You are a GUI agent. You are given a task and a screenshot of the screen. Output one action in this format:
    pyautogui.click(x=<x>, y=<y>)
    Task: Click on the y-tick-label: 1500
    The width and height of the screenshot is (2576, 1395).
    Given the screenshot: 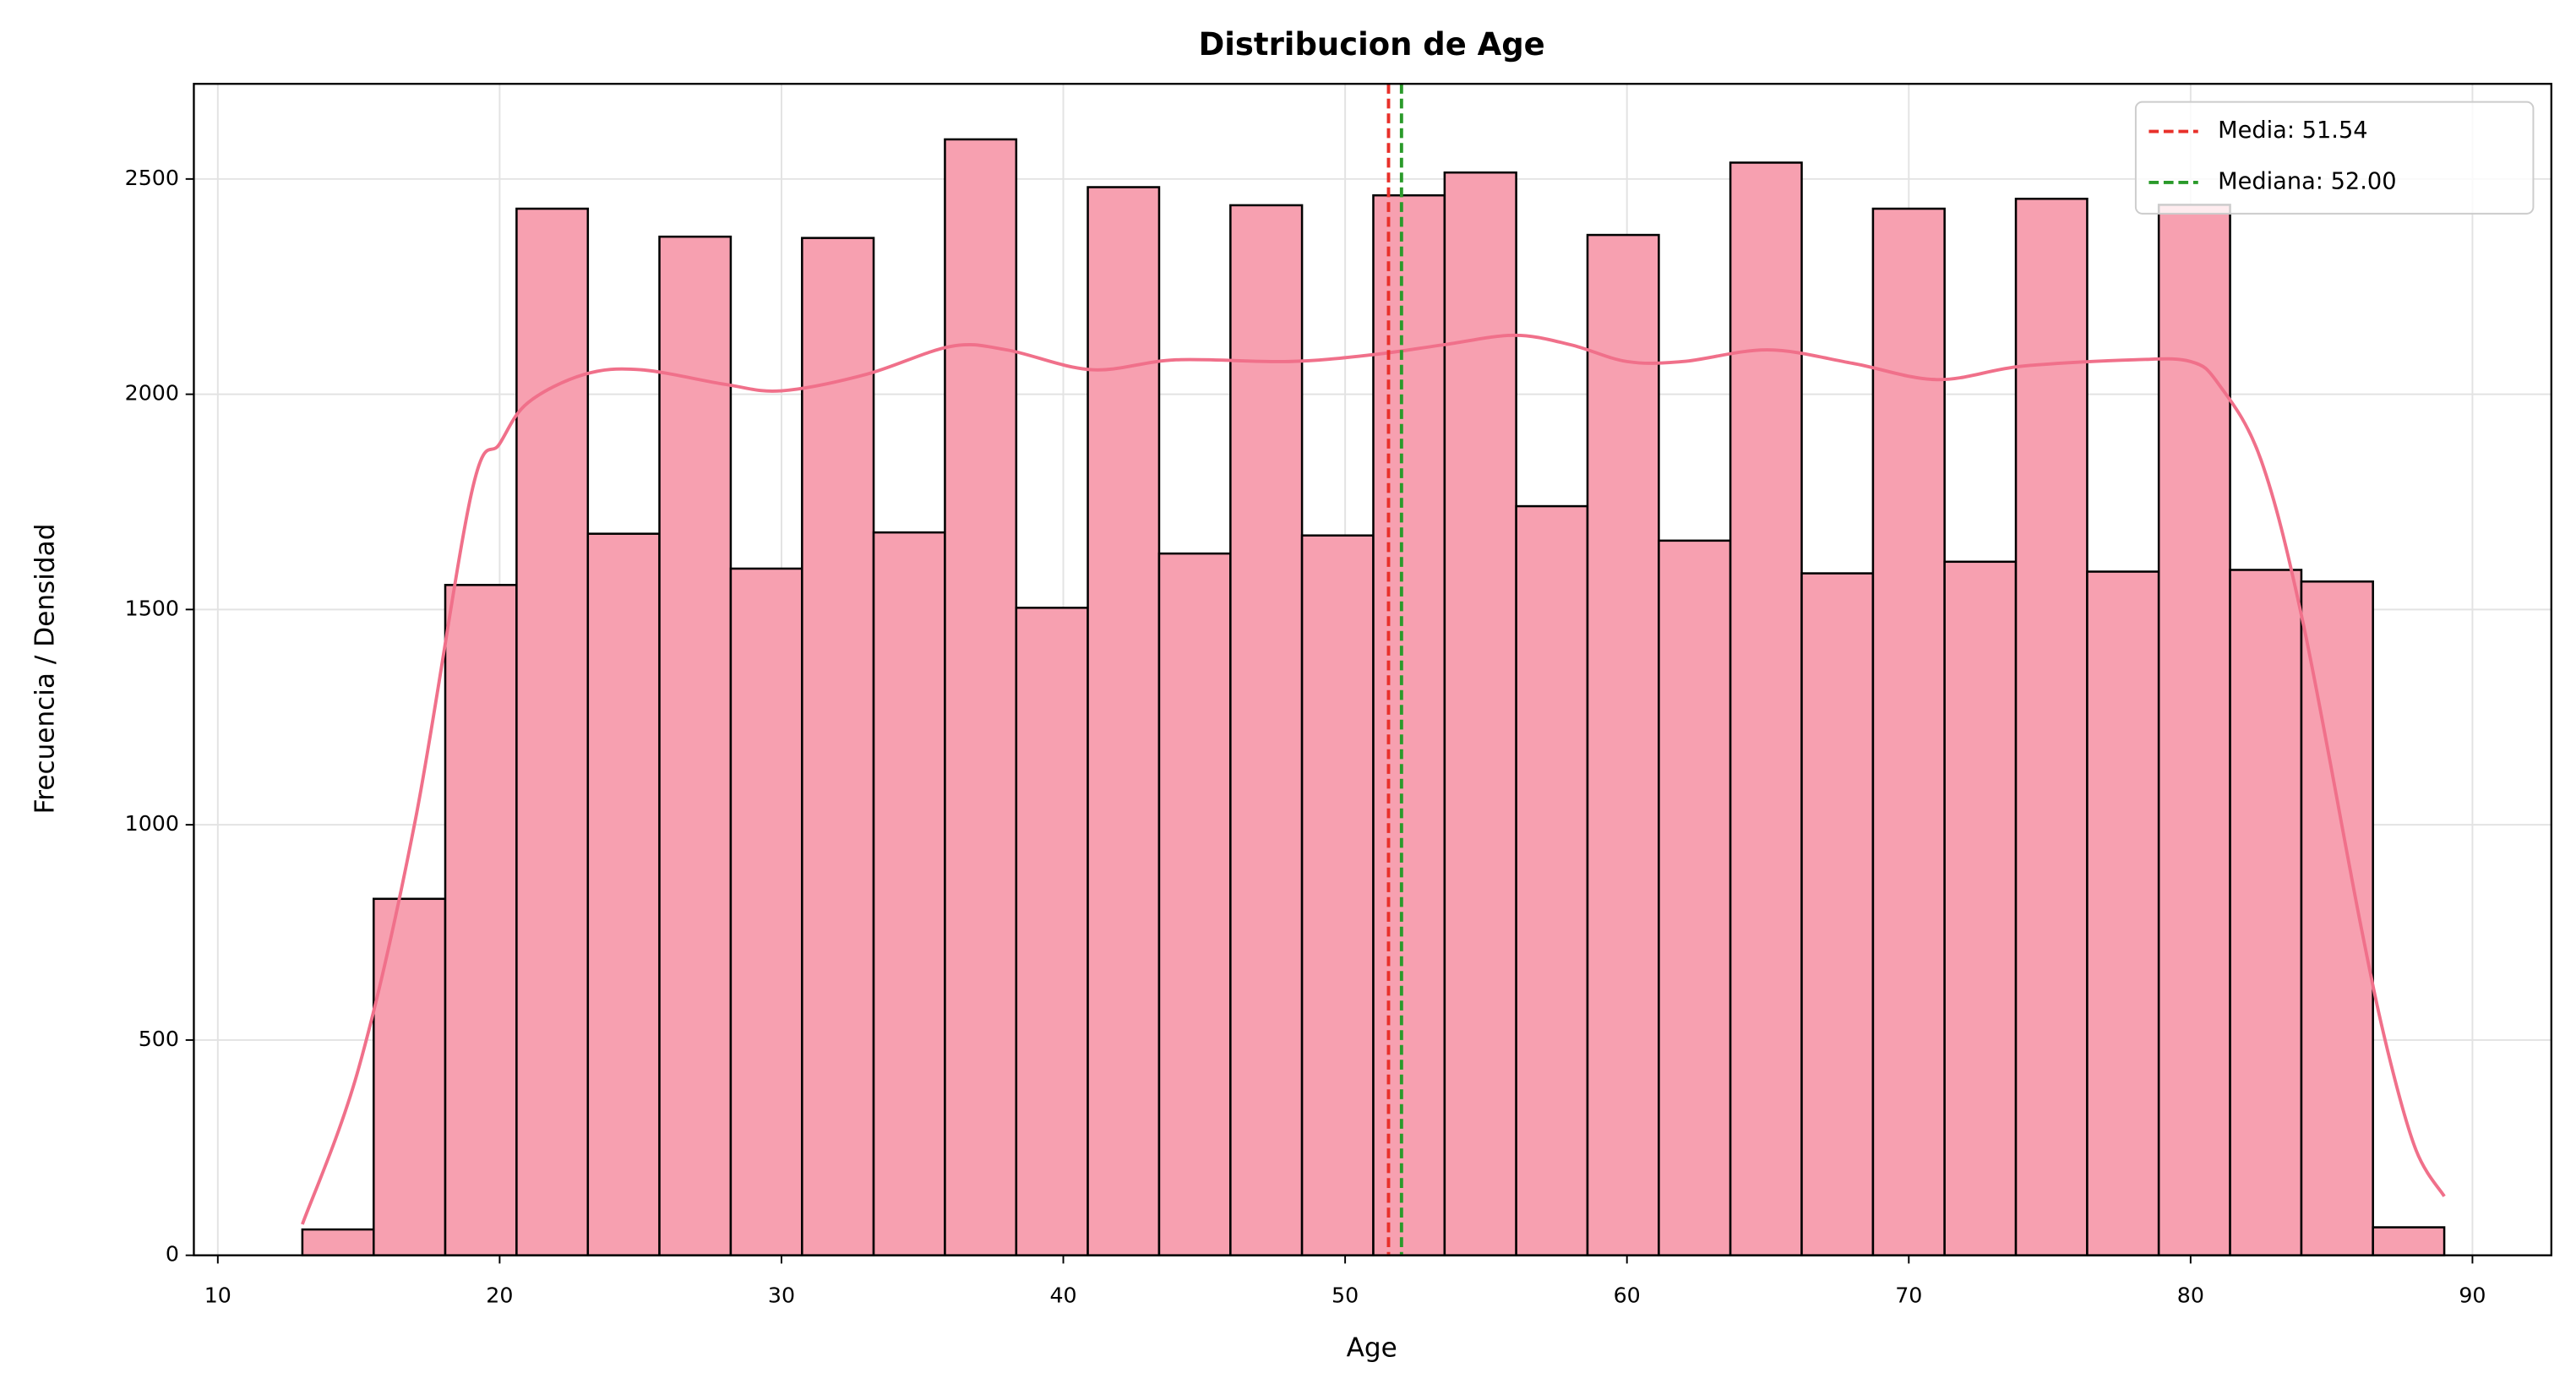 What is the action you would take?
    pyautogui.click(x=152, y=608)
    